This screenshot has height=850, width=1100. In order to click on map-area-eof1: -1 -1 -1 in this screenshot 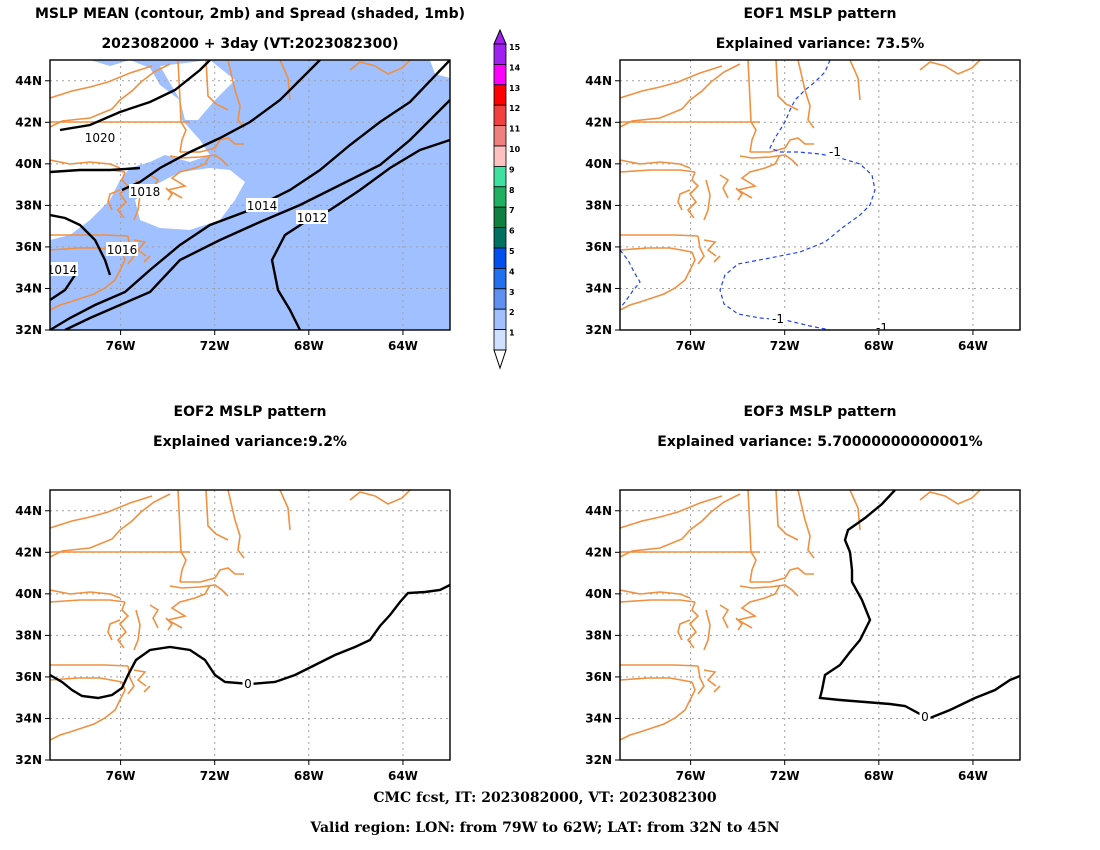, I will do `click(820, 197)`.